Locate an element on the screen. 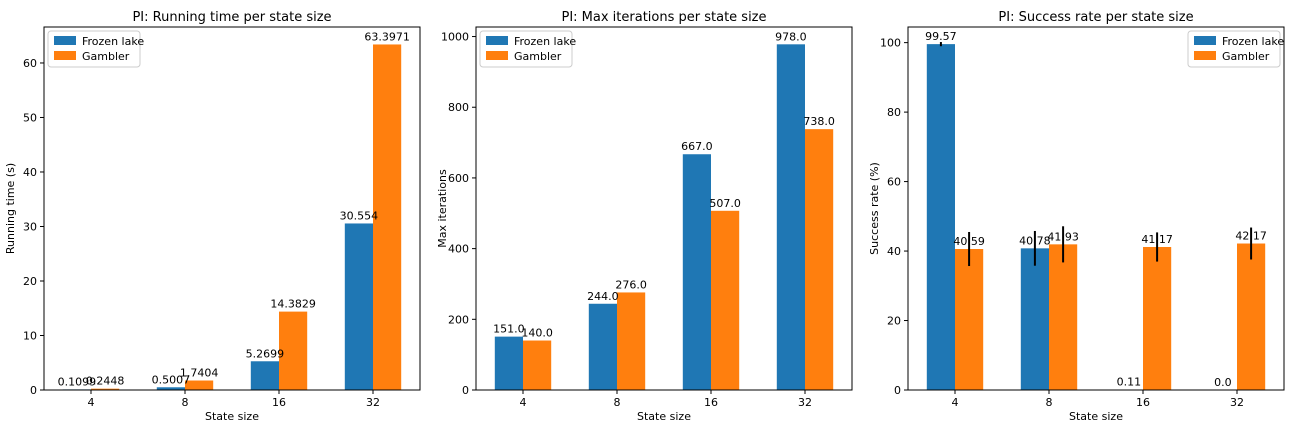 Image resolution: width=1296 pixels, height=432 pixels. data-label-gambler-16: 41.17 is located at coordinates (1157, 239).